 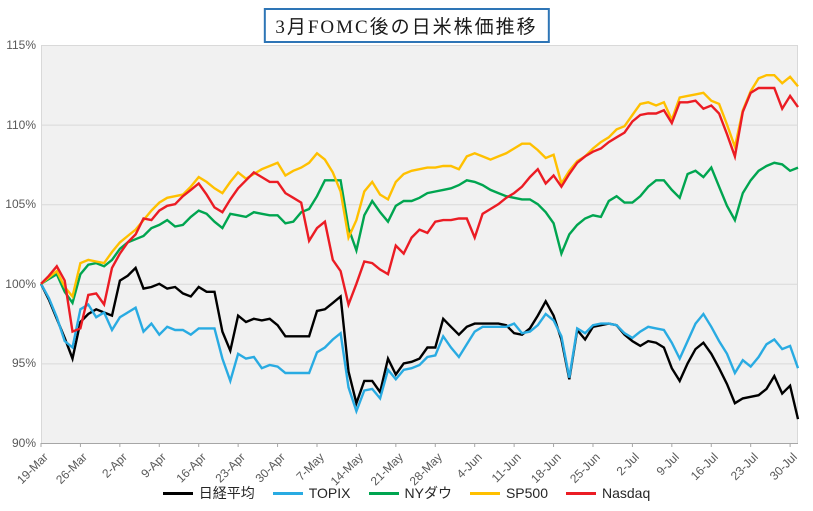 I want to click on legend-item: Nasdaq, so click(x=608, y=493).